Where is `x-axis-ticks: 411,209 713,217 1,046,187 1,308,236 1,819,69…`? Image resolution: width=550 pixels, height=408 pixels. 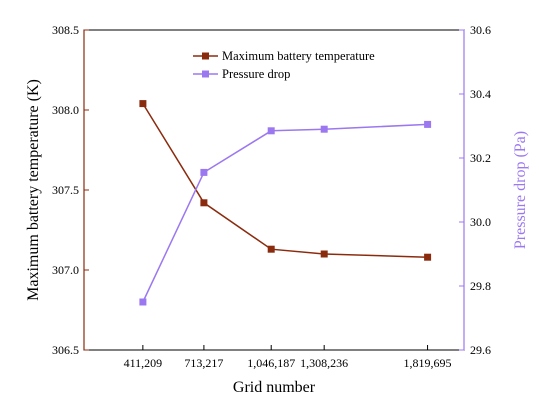
x-axis-ticks: 411,209 713,217 1,046,187 1,308,236 1,819,69… is located at coordinates (288, 357).